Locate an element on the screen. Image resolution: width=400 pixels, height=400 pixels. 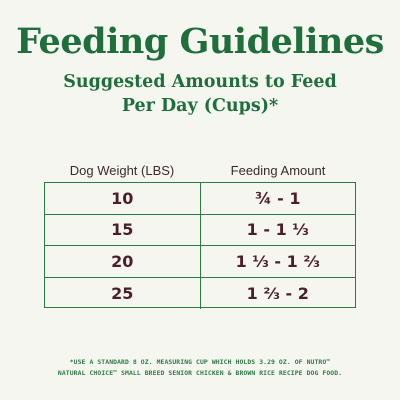
table-row: 25 1 ⅔ - 2 is located at coordinates (200, 293).